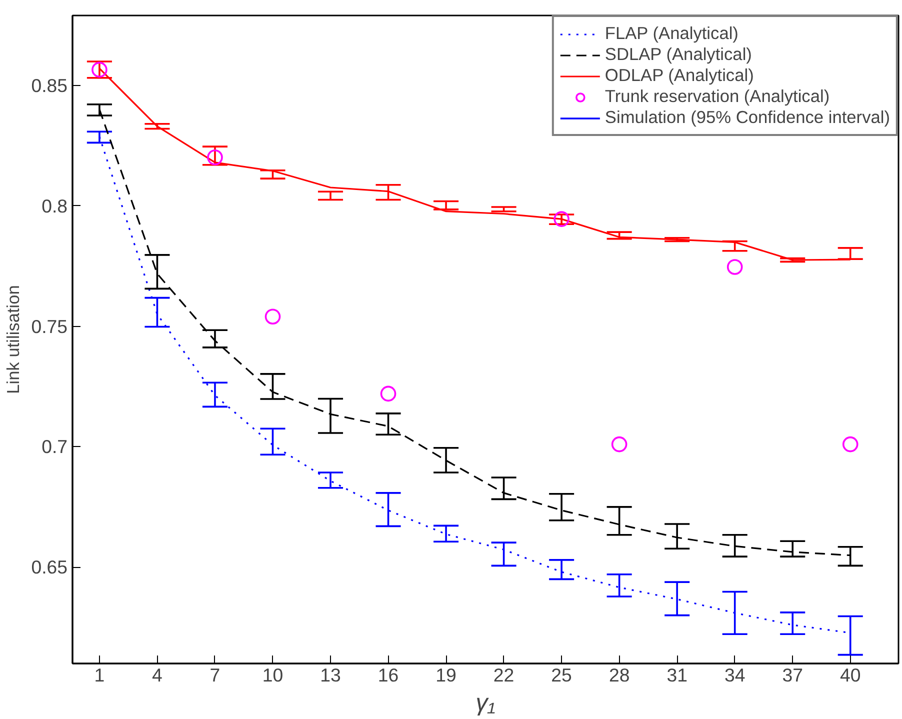 The image size is (902, 719). Describe the element at coordinates (446, 675) in the screenshot. I see `x-tick-label: 19` at that location.